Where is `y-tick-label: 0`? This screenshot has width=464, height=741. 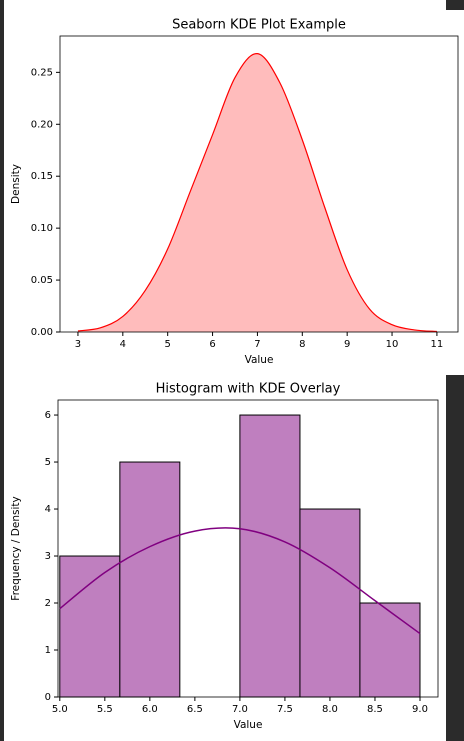 y-tick-label: 0 is located at coordinates (48, 697).